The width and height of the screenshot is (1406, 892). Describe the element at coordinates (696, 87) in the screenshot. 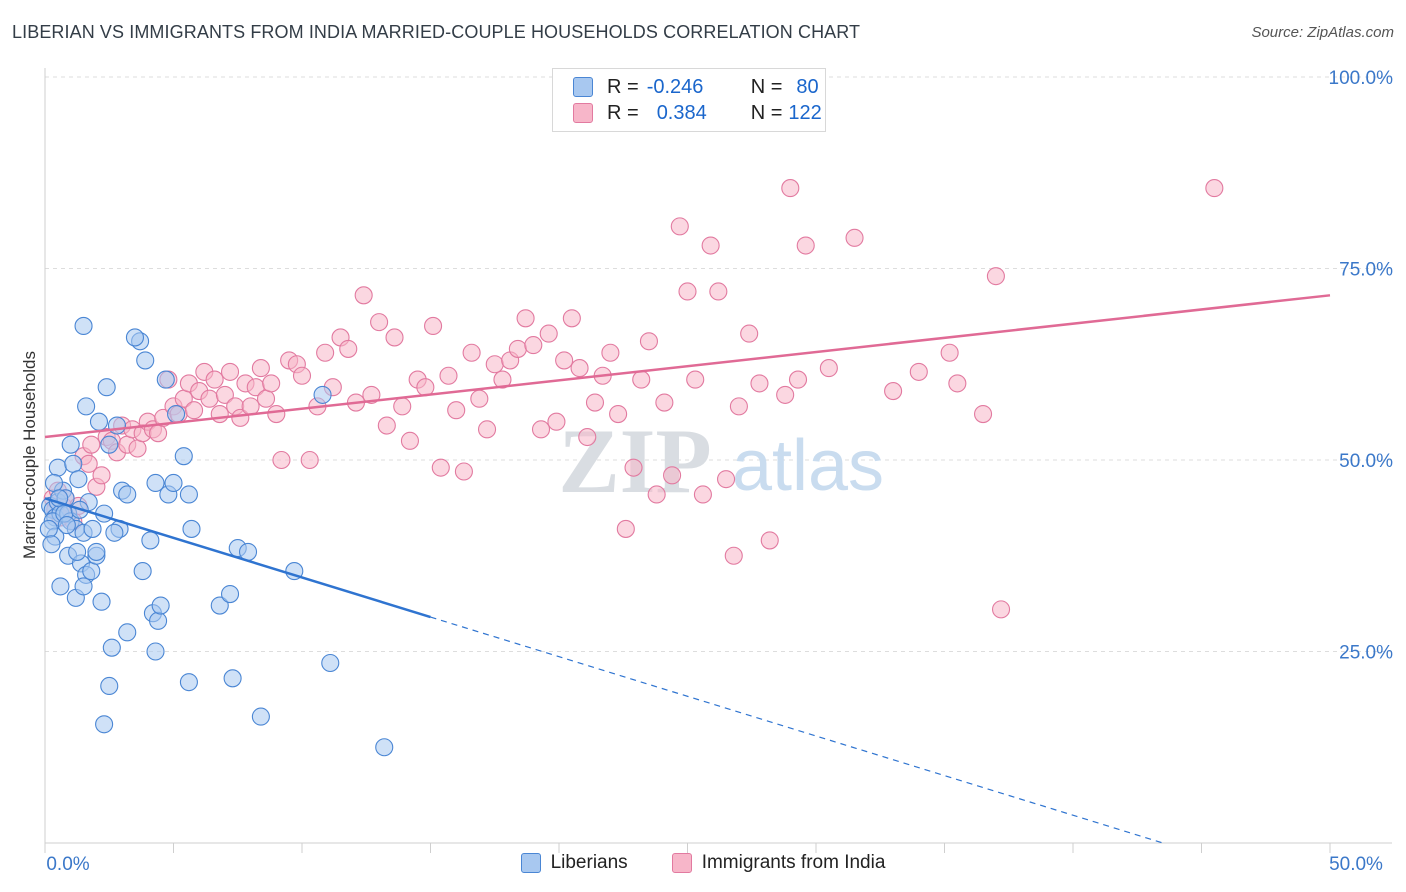

I see `legend-row-liberians: R = -0.246 N = 80` at that location.